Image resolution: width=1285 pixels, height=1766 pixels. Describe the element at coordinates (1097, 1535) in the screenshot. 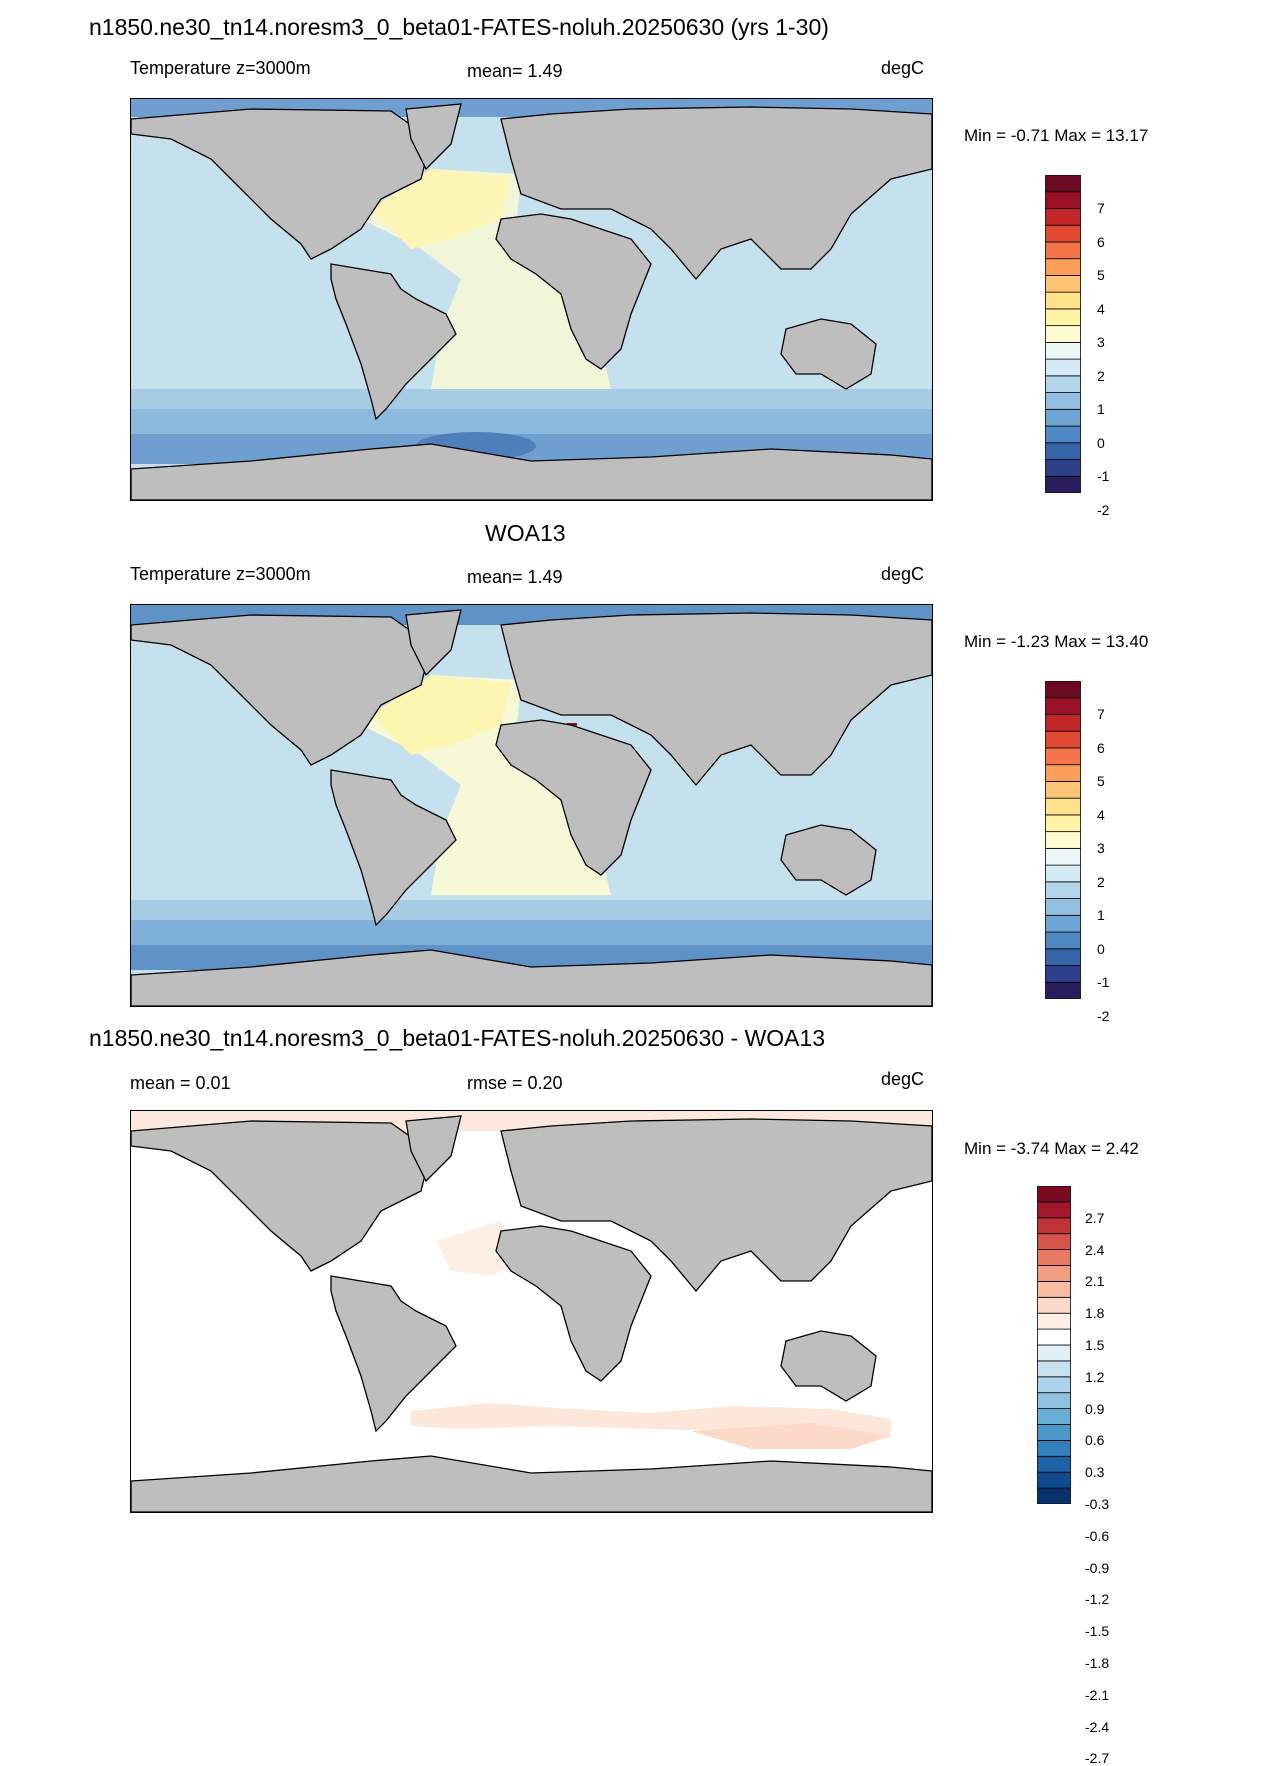

I see `colorbar-tick-label: -0.6` at that location.